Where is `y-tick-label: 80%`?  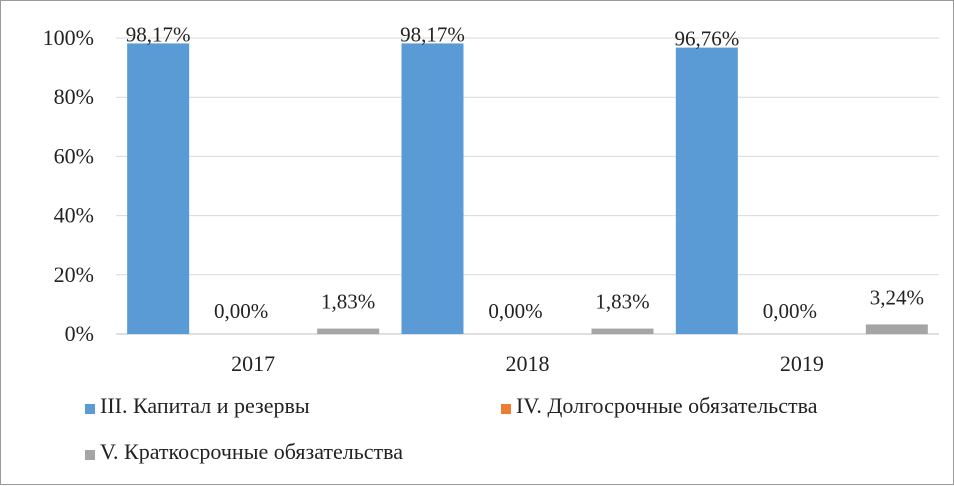 y-tick-label: 80% is located at coordinates (74, 96).